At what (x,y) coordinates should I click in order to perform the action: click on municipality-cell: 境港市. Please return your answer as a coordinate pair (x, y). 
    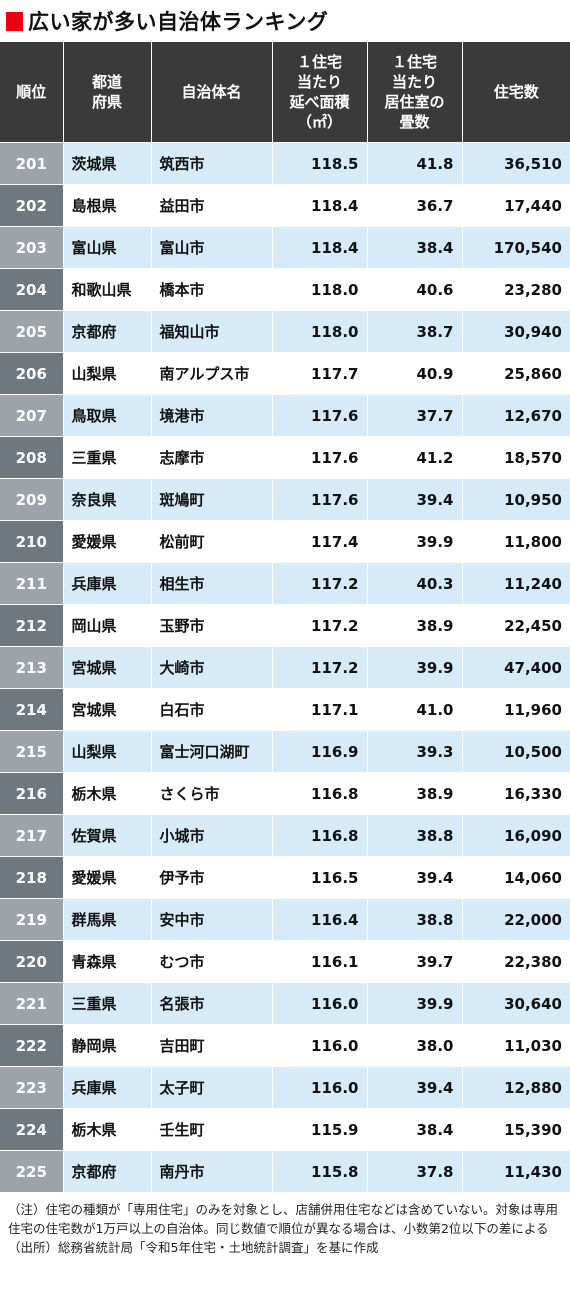
    Looking at the image, I should click on (211, 415).